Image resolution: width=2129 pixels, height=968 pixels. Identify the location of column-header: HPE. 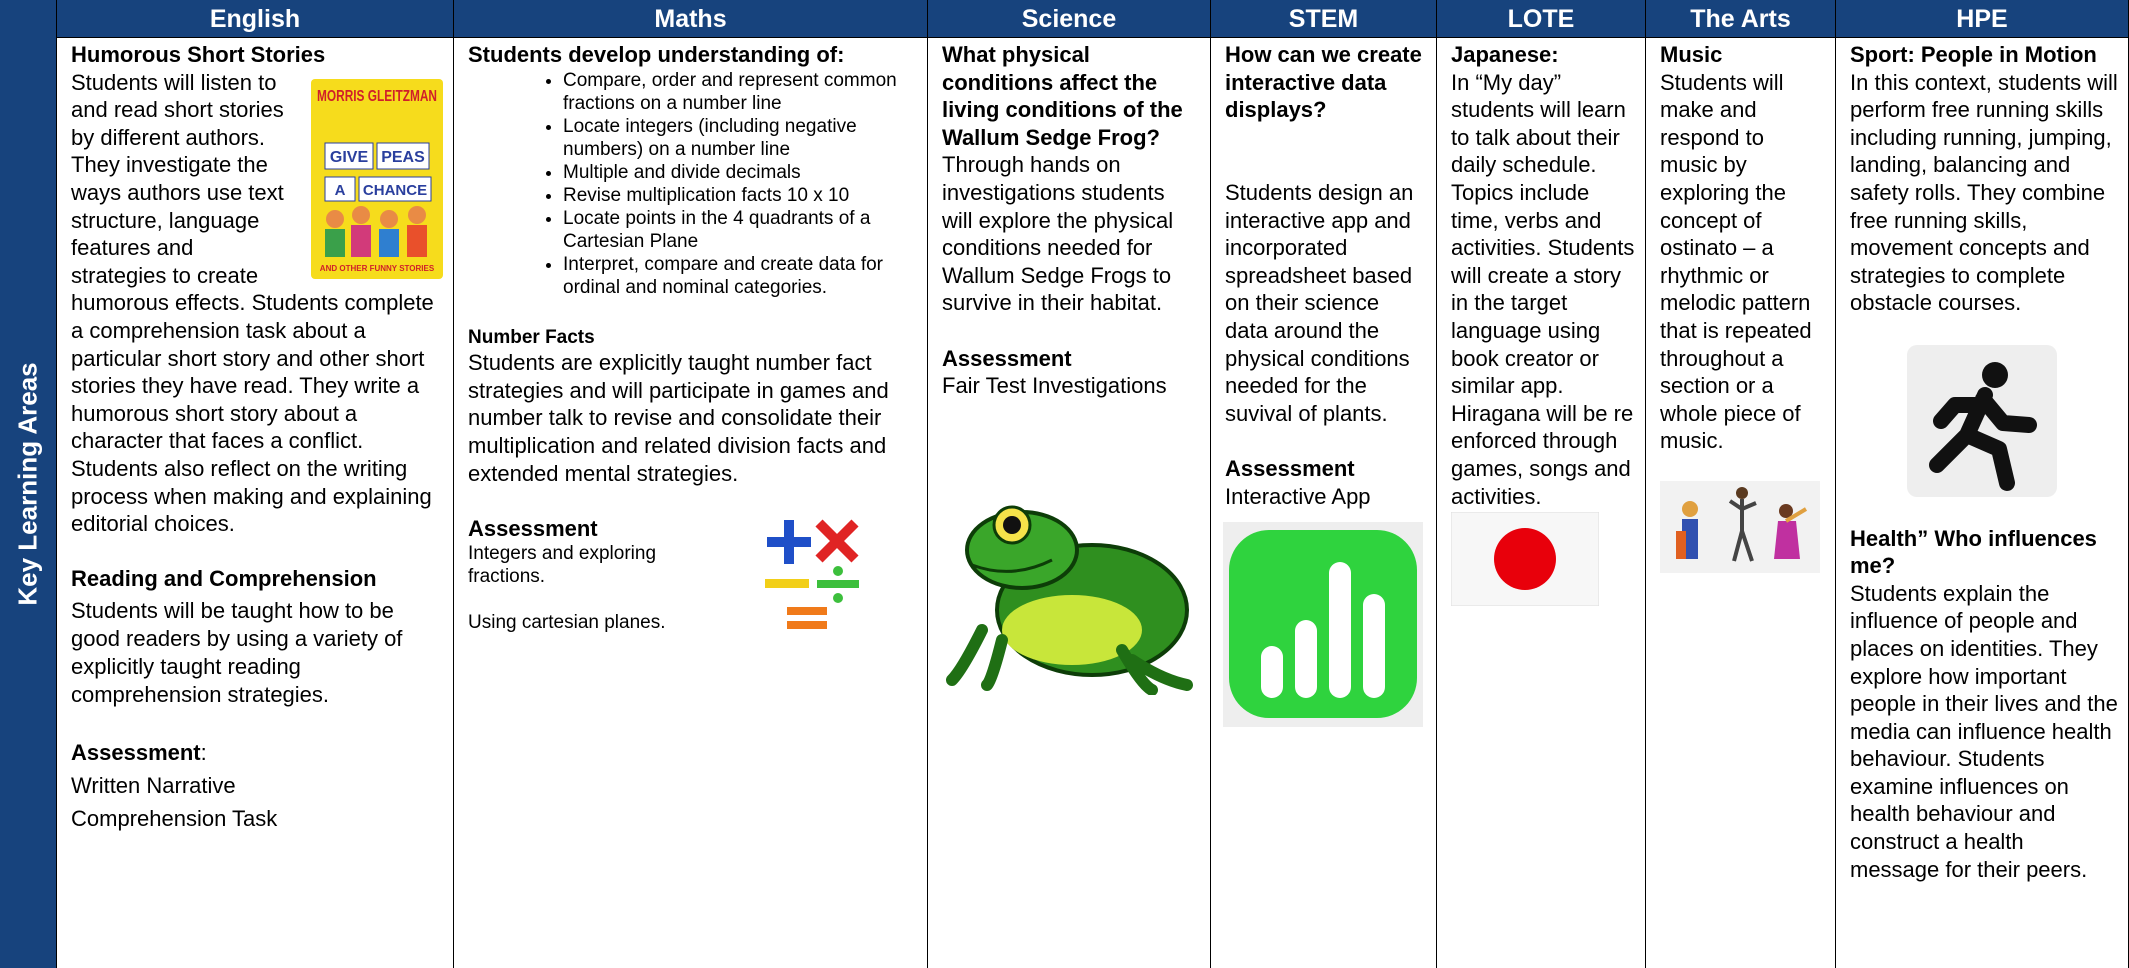
(1982, 19).